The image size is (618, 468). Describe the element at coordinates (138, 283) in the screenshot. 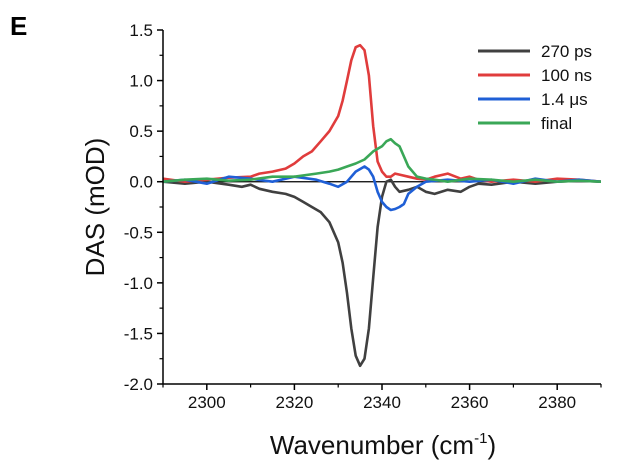

I see `y-tick-label: -1.0` at that location.